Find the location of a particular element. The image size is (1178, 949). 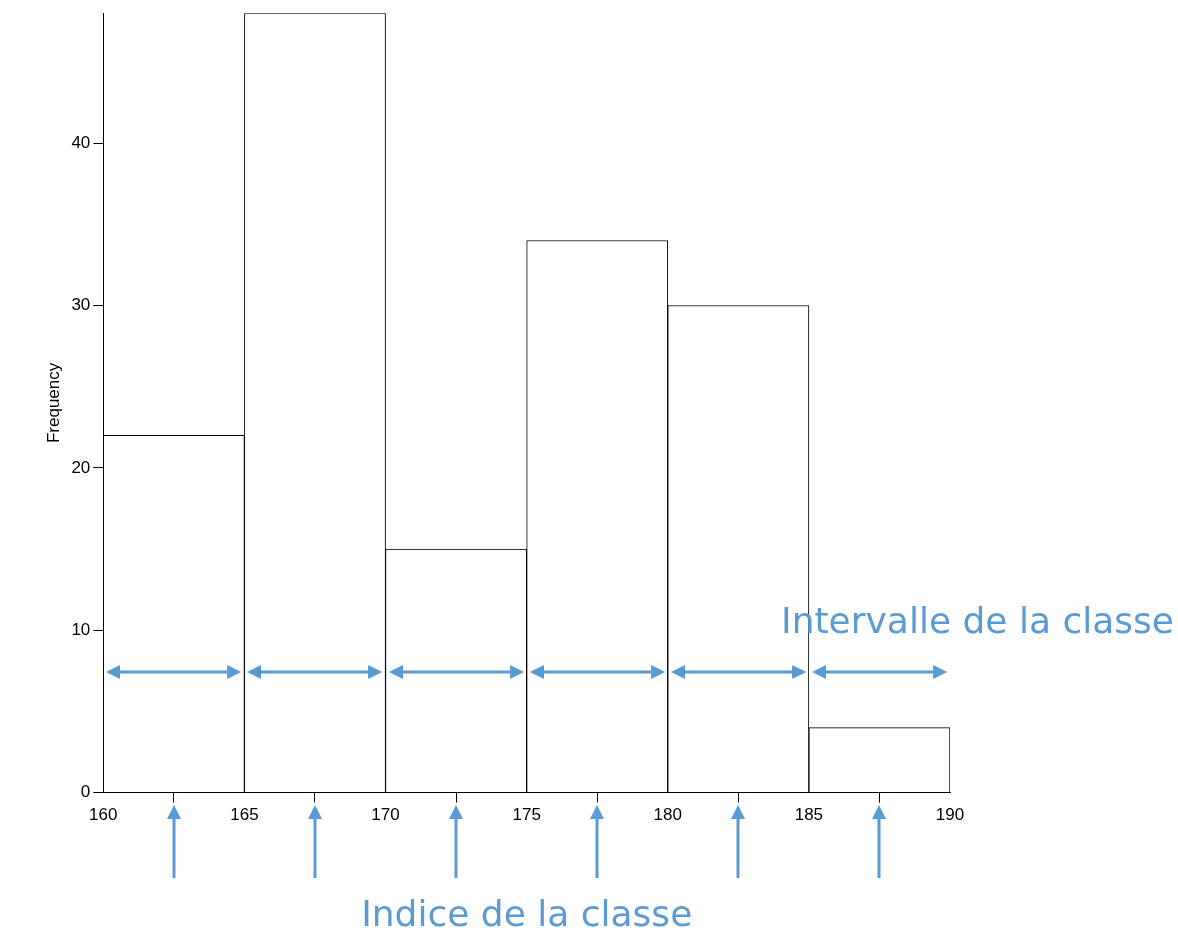

x-tick-label: 175 is located at coordinates (526, 815).